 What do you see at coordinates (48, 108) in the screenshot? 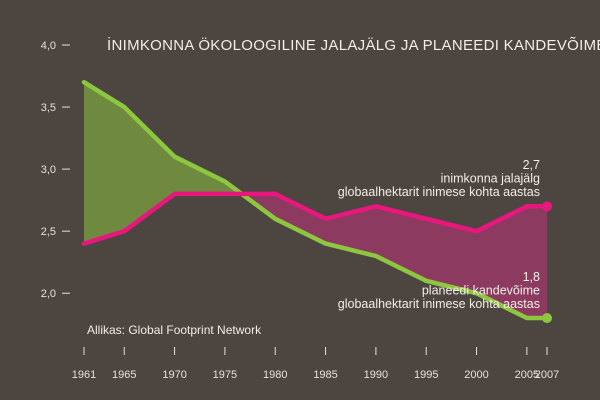
I see `y-tick-label-3: 3,5` at bounding box center [48, 108].